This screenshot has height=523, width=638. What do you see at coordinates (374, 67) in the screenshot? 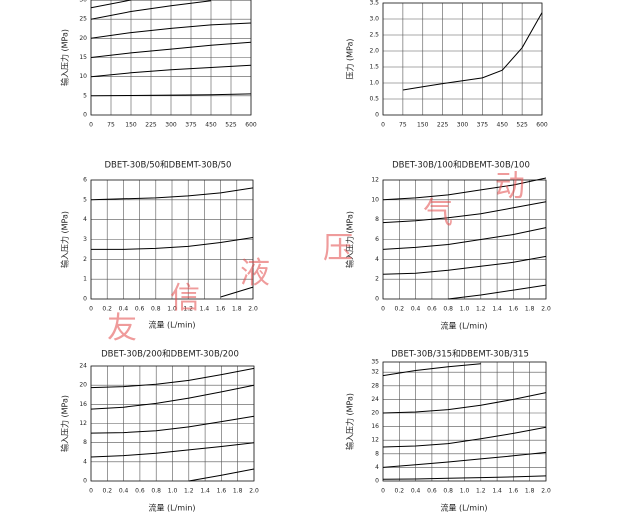
I see `y-tick-label: 1.5` at bounding box center [374, 67].